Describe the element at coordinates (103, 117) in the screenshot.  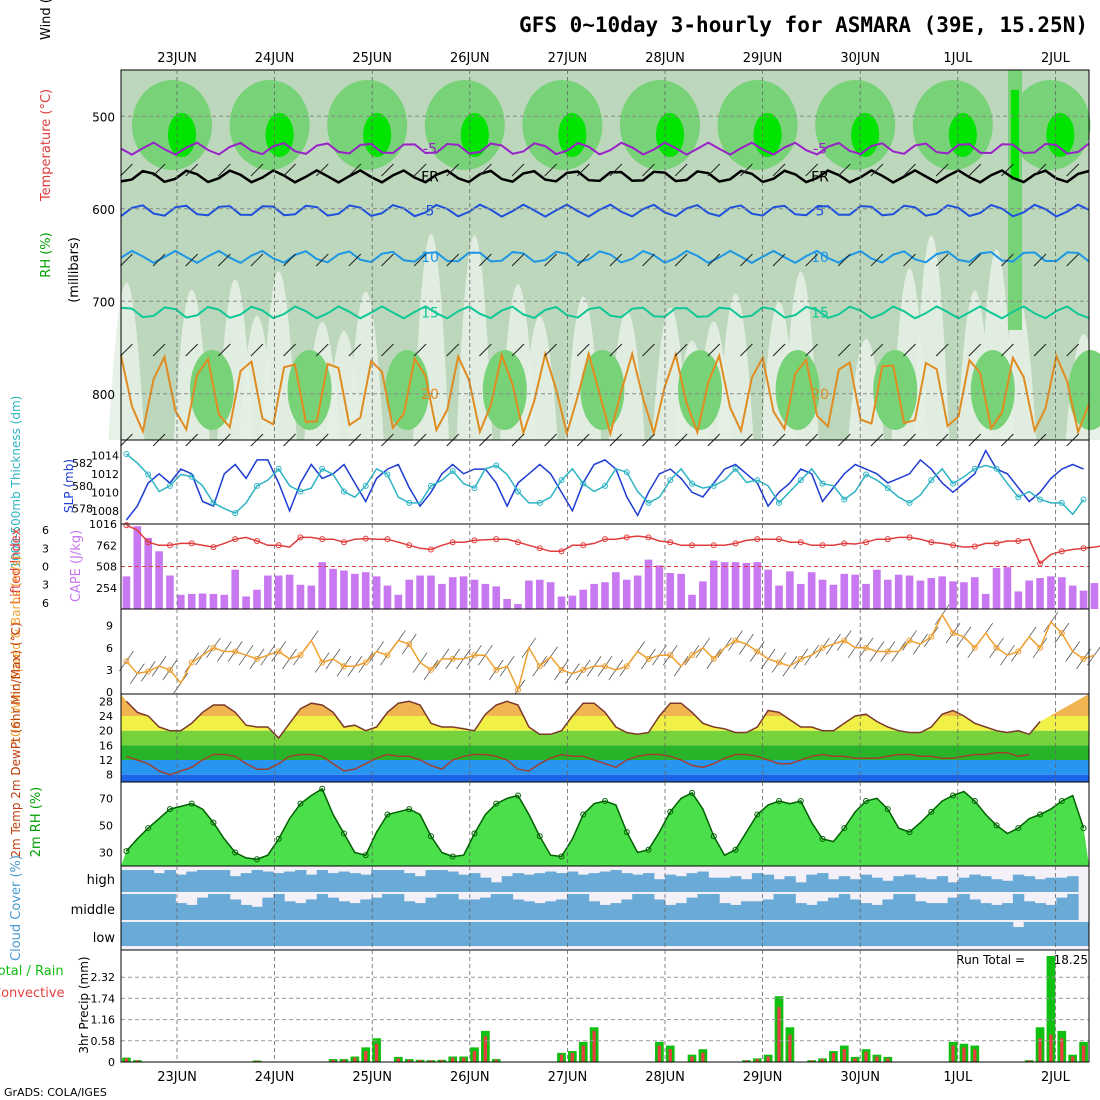
I see `y-tick-label: 500` at that location.